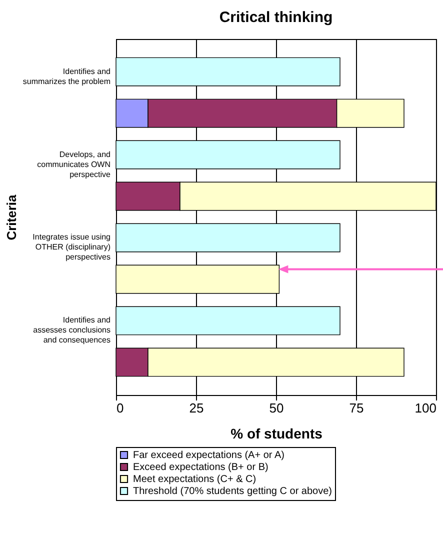 This screenshot has width=443, height=543. Describe the element at coordinates (71, 247) in the screenshot. I see `y-tick-label: Integrates issue using OTHER (disciplinary) perspectives` at that location.